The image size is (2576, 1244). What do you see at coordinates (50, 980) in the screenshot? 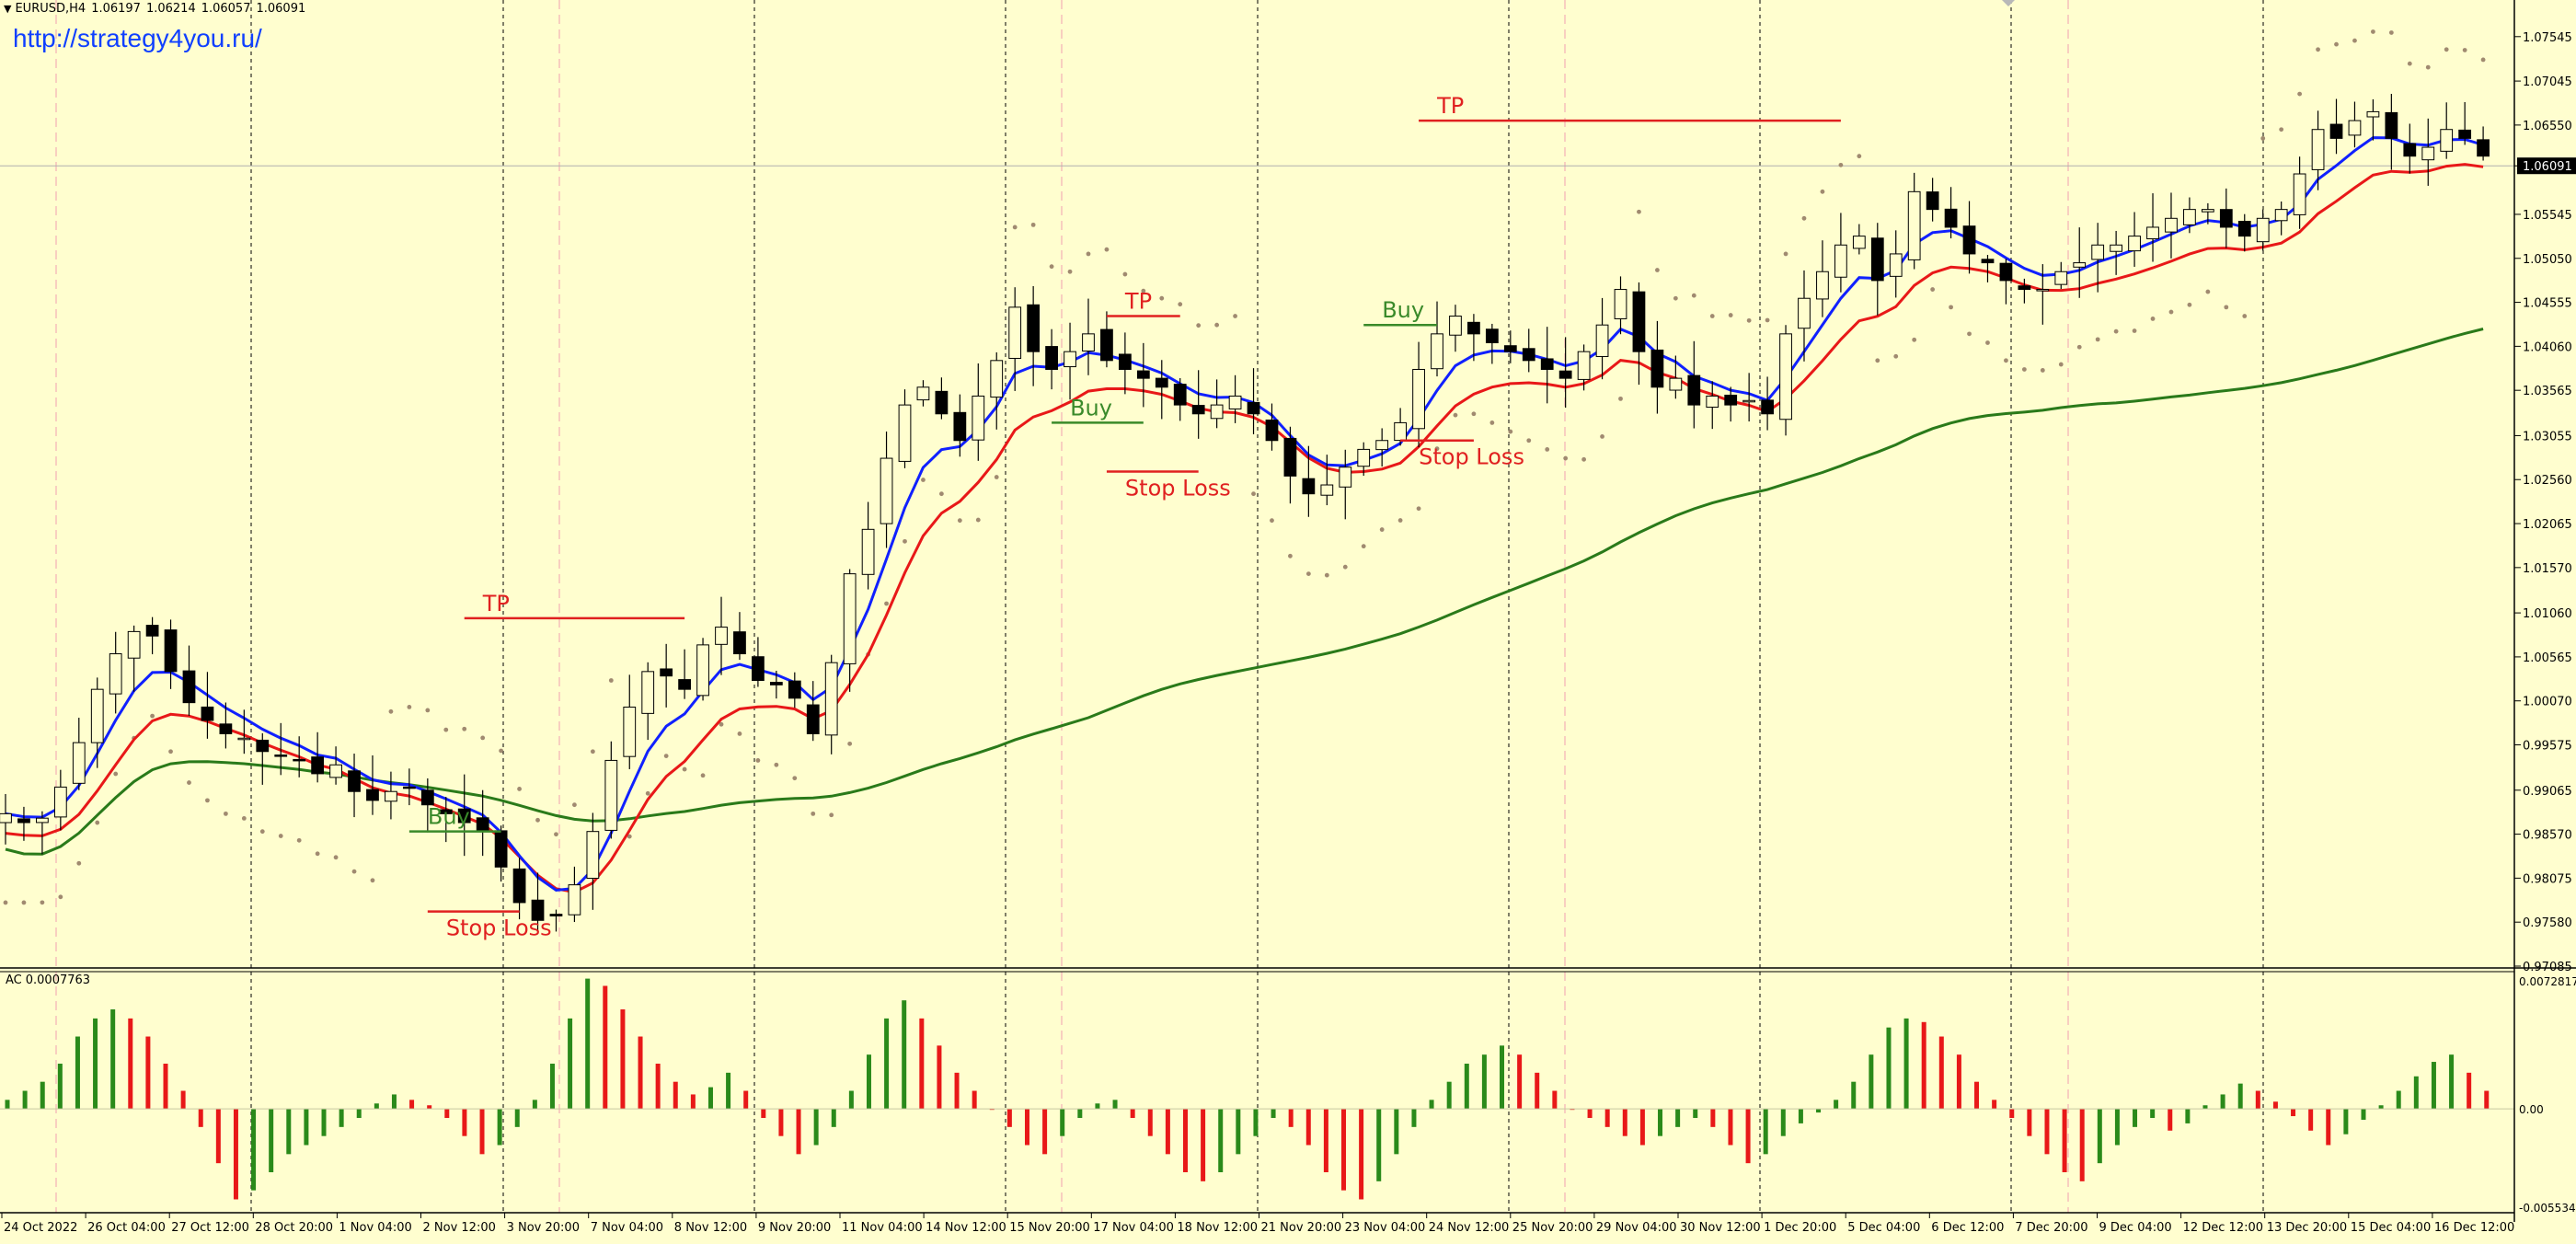
I see `ac-header: AC 0.0007763` at bounding box center [50, 980].